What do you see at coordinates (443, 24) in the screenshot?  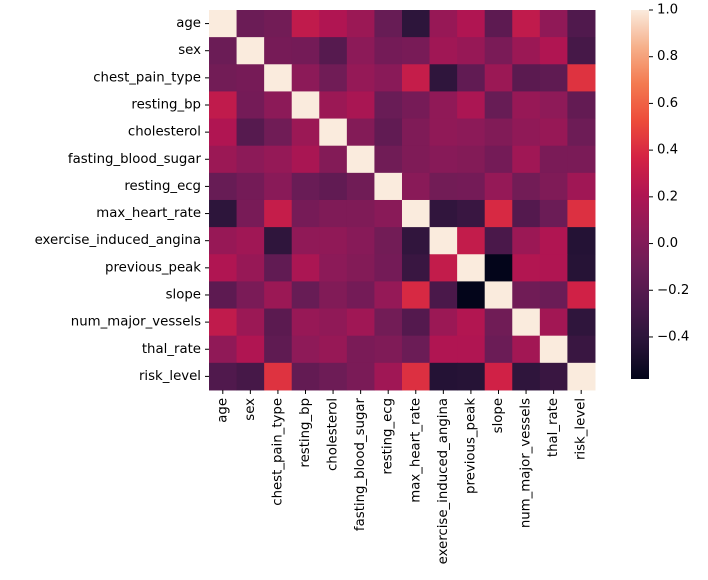 I see `heatmap-cell-age-exercise_induced_angina` at bounding box center [443, 24].